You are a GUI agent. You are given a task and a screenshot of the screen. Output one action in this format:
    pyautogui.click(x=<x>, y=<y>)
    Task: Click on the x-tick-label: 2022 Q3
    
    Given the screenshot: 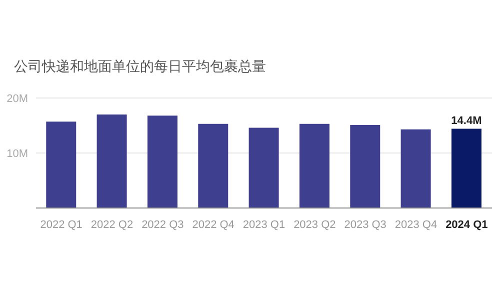 What is the action you would take?
    pyautogui.click(x=163, y=225)
    